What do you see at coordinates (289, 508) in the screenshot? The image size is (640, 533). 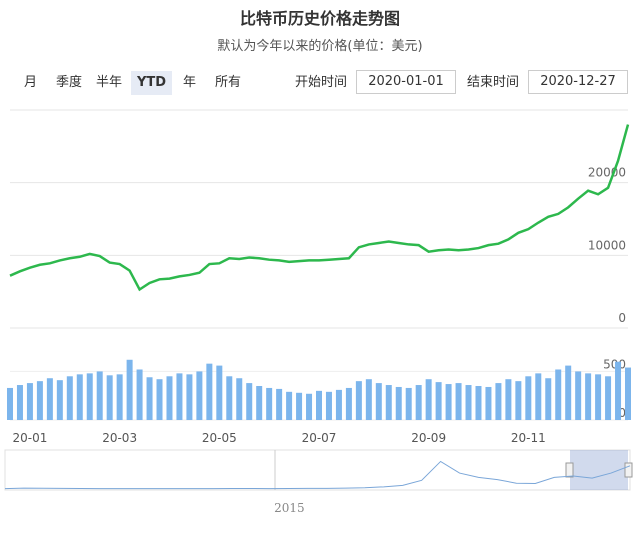 I see `navigator-label: 2015` at bounding box center [289, 508].